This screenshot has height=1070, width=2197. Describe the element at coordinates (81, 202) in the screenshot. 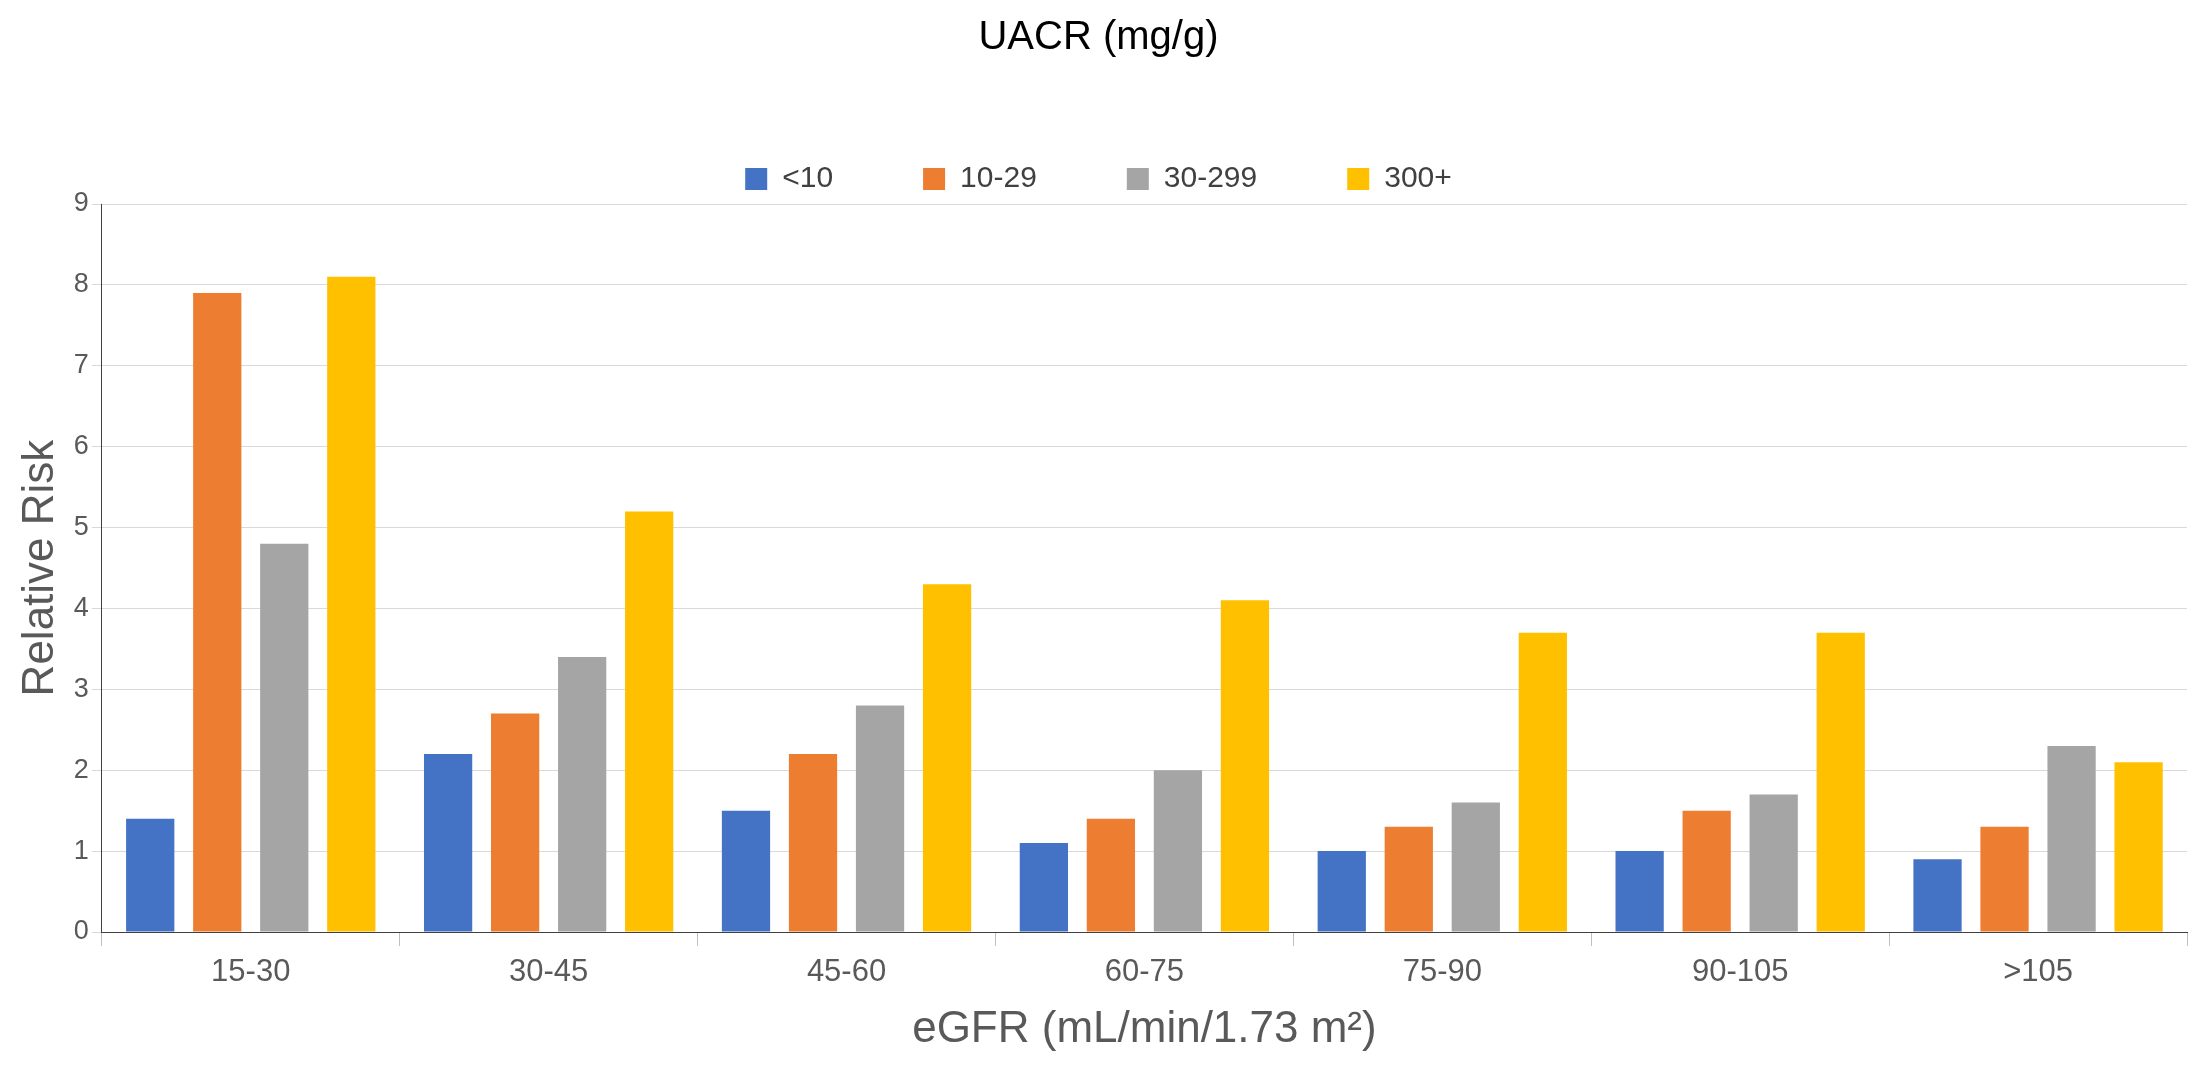

I see `y-tick-label: 9` at that location.